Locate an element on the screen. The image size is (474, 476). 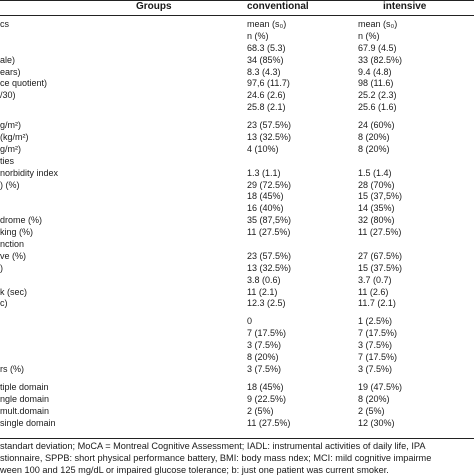
intensive-value: 27 (67.5%) is located at coordinates (380, 255).